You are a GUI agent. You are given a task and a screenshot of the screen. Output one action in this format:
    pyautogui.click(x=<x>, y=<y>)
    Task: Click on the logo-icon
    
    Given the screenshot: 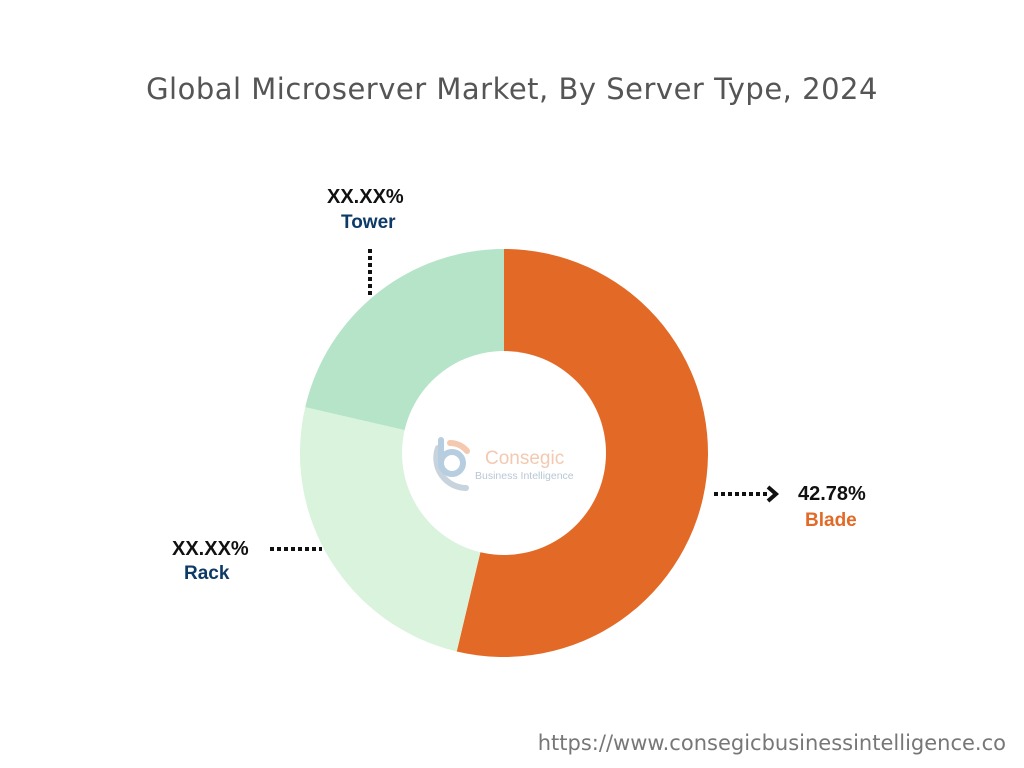 What is the action you would take?
    pyautogui.click(x=451, y=464)
    